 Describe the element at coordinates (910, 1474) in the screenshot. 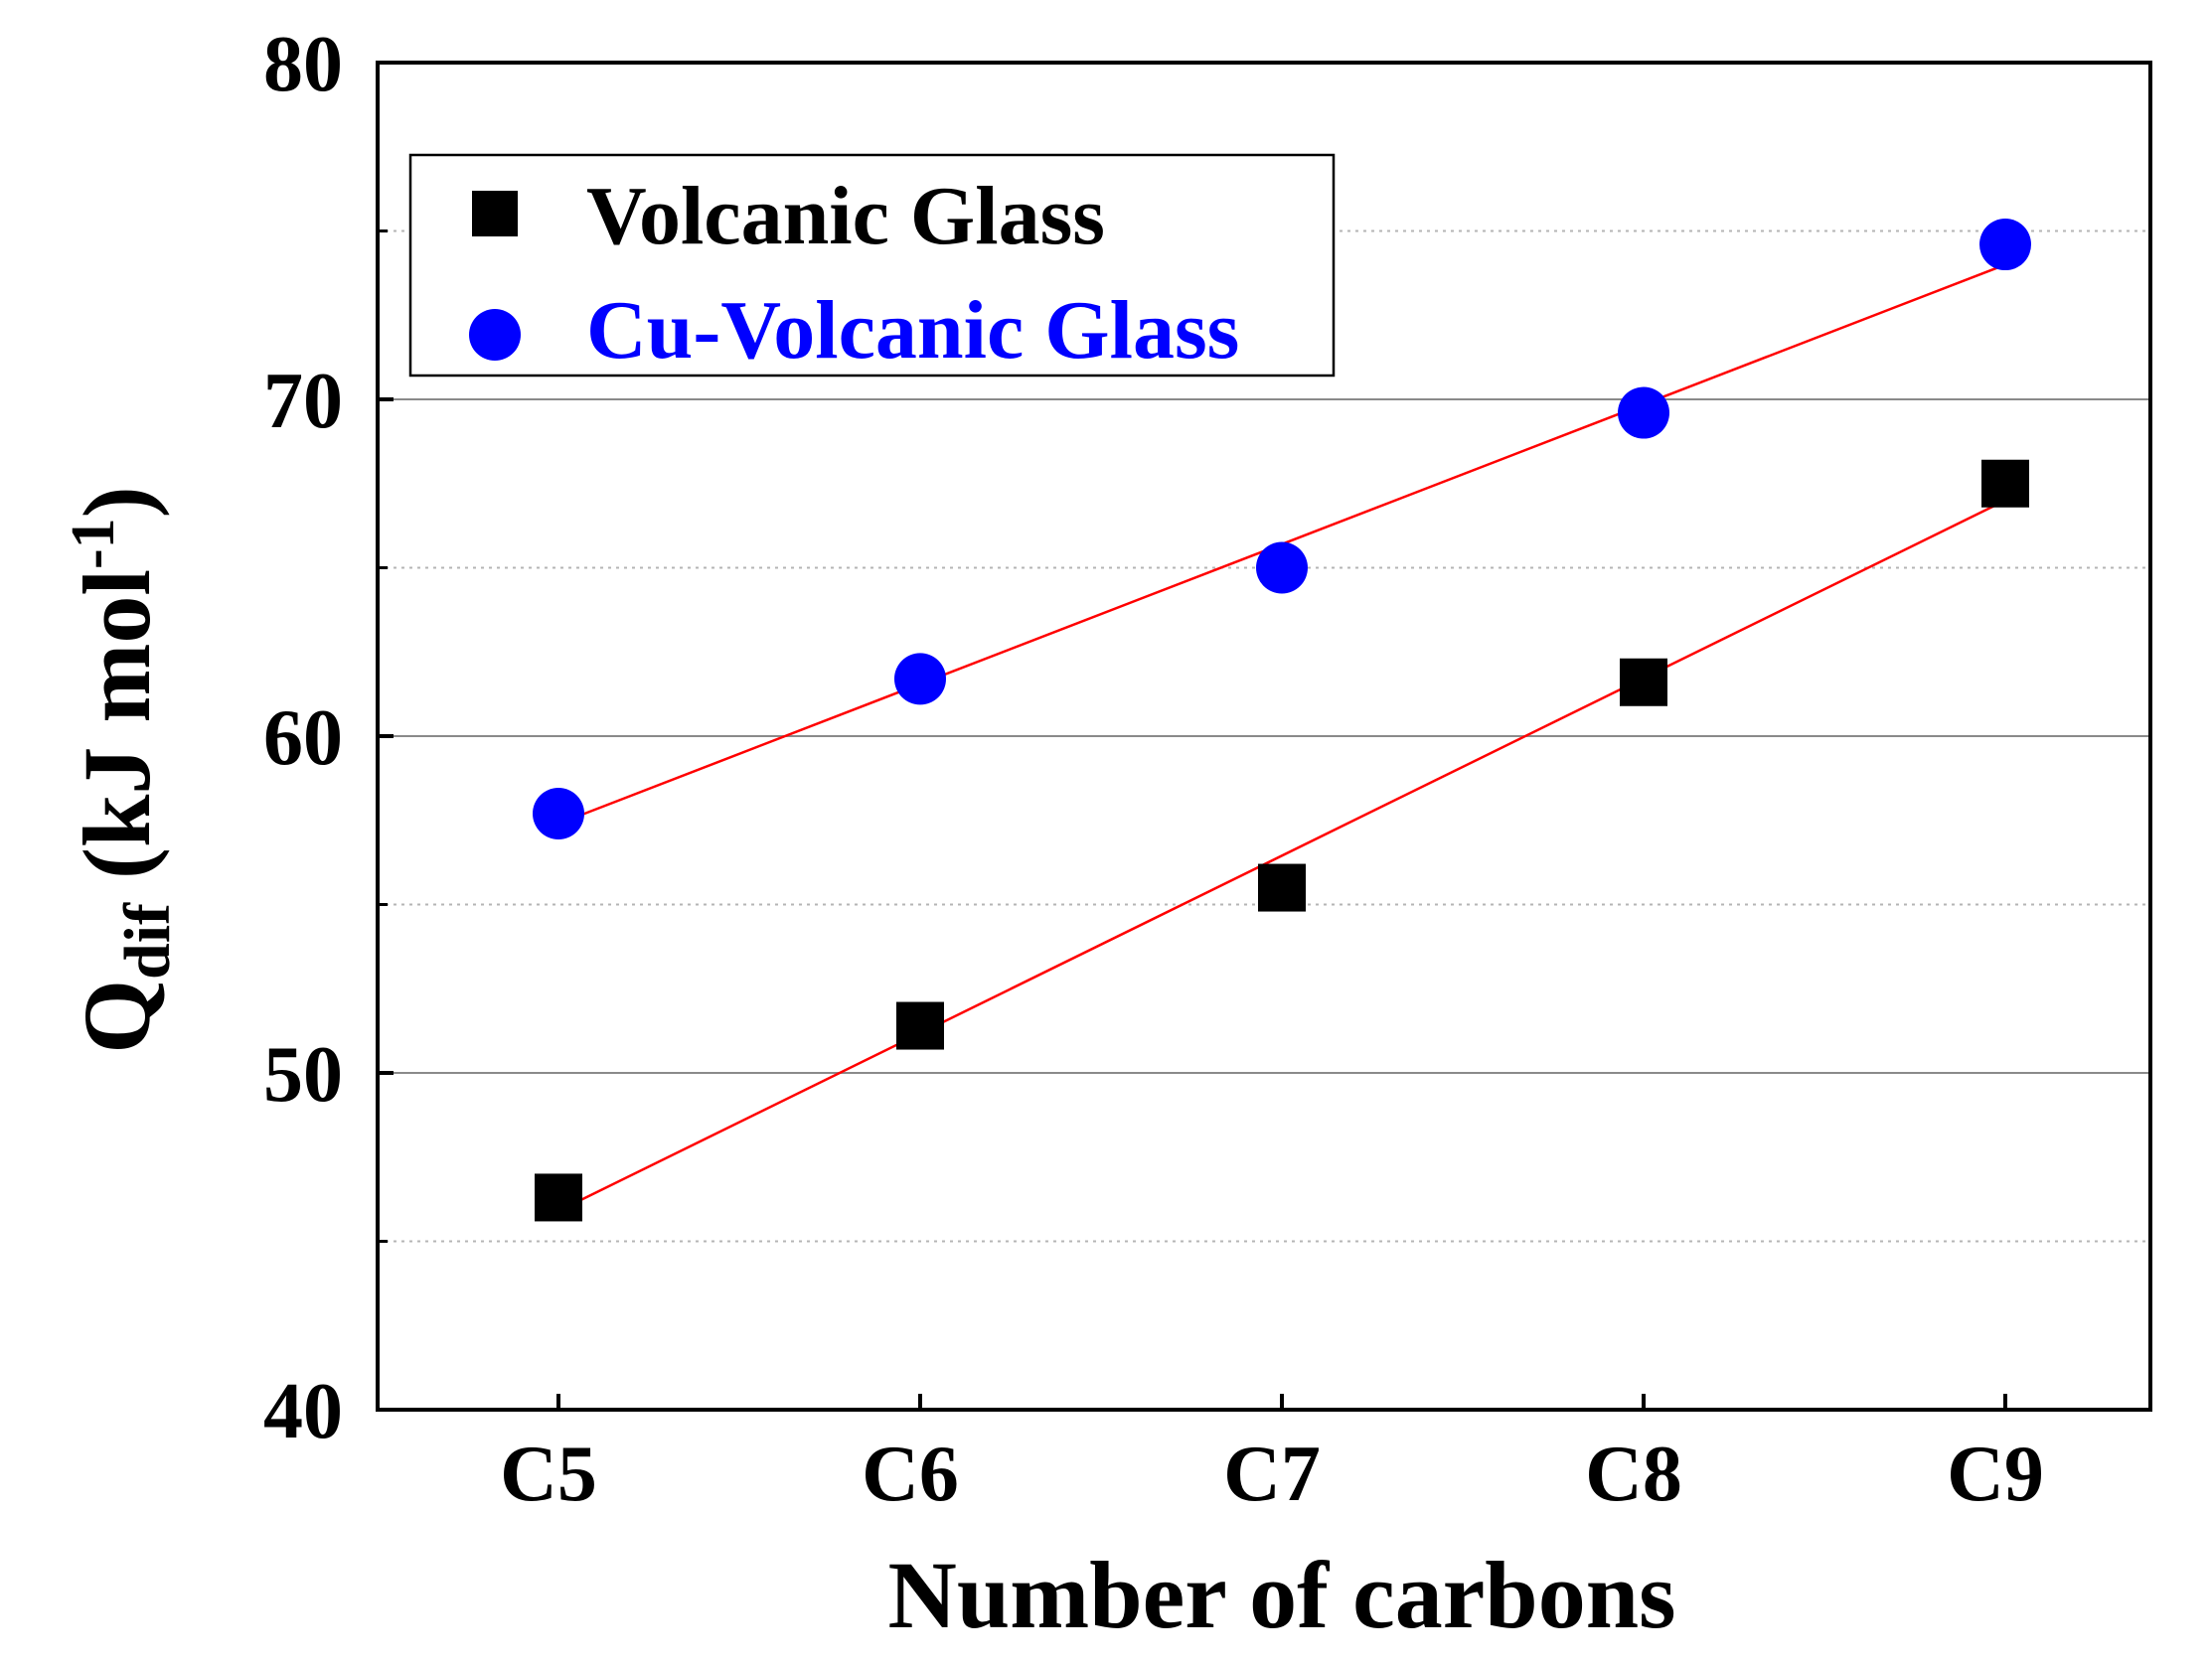

I see `x-tick-label: C6` at that location.